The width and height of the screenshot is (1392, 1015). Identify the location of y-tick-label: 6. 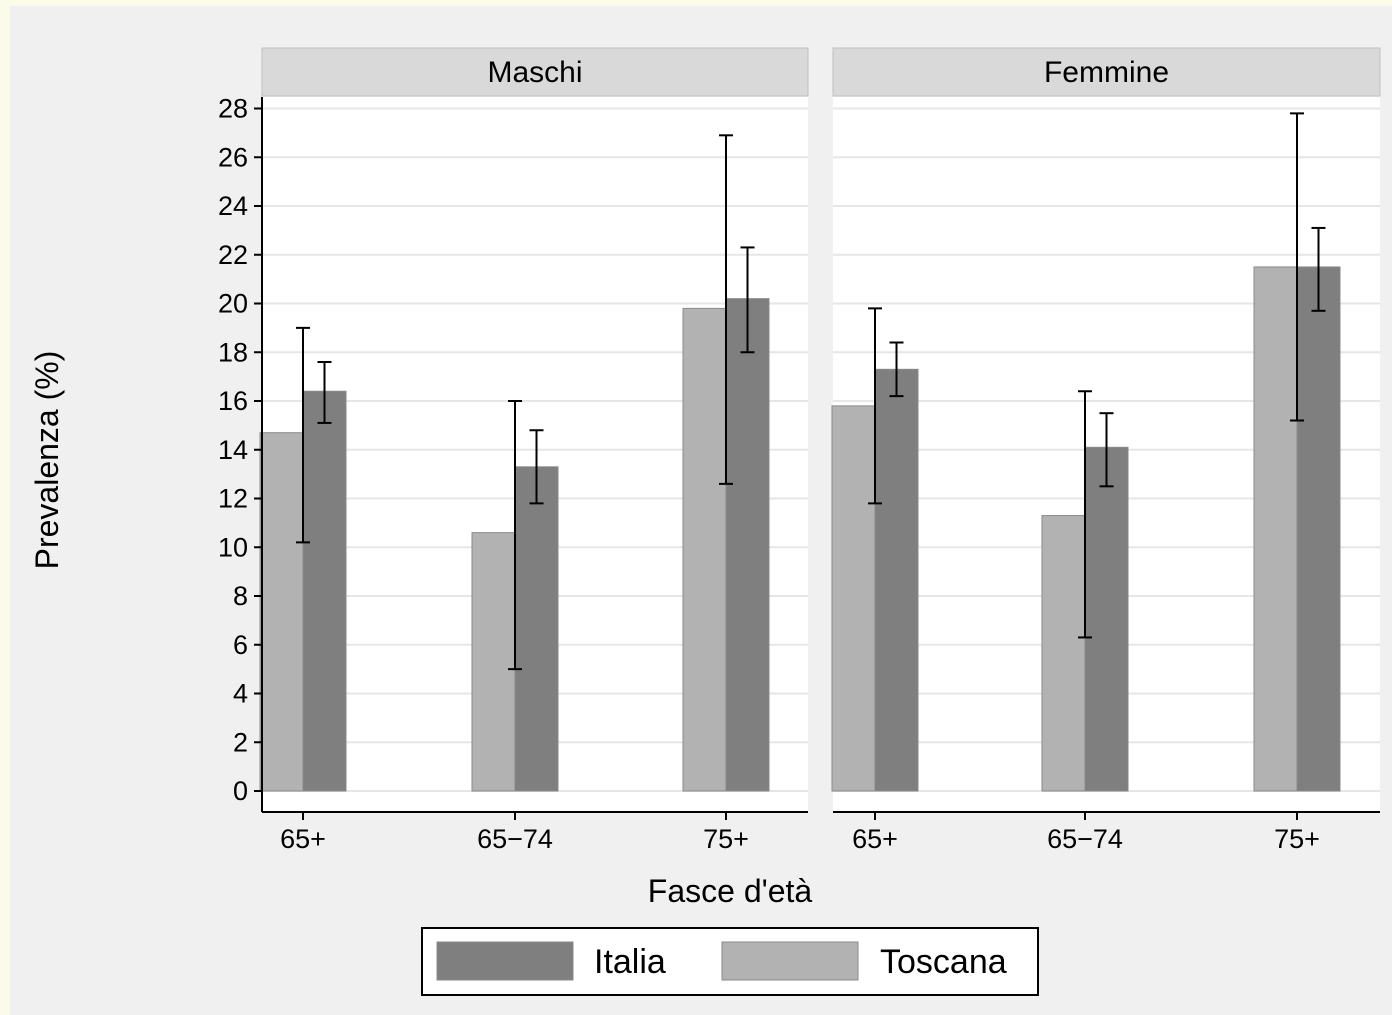
(240, 645).